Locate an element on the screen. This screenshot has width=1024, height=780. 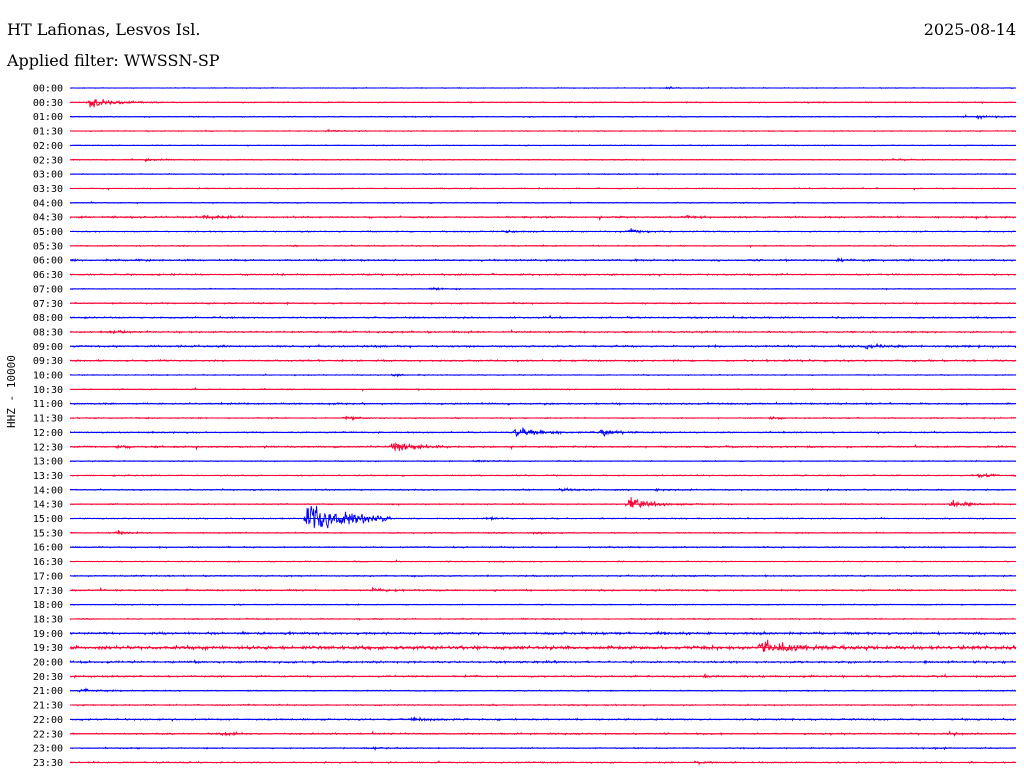
row-label: 00:30 is located at coordinates (48, 103).